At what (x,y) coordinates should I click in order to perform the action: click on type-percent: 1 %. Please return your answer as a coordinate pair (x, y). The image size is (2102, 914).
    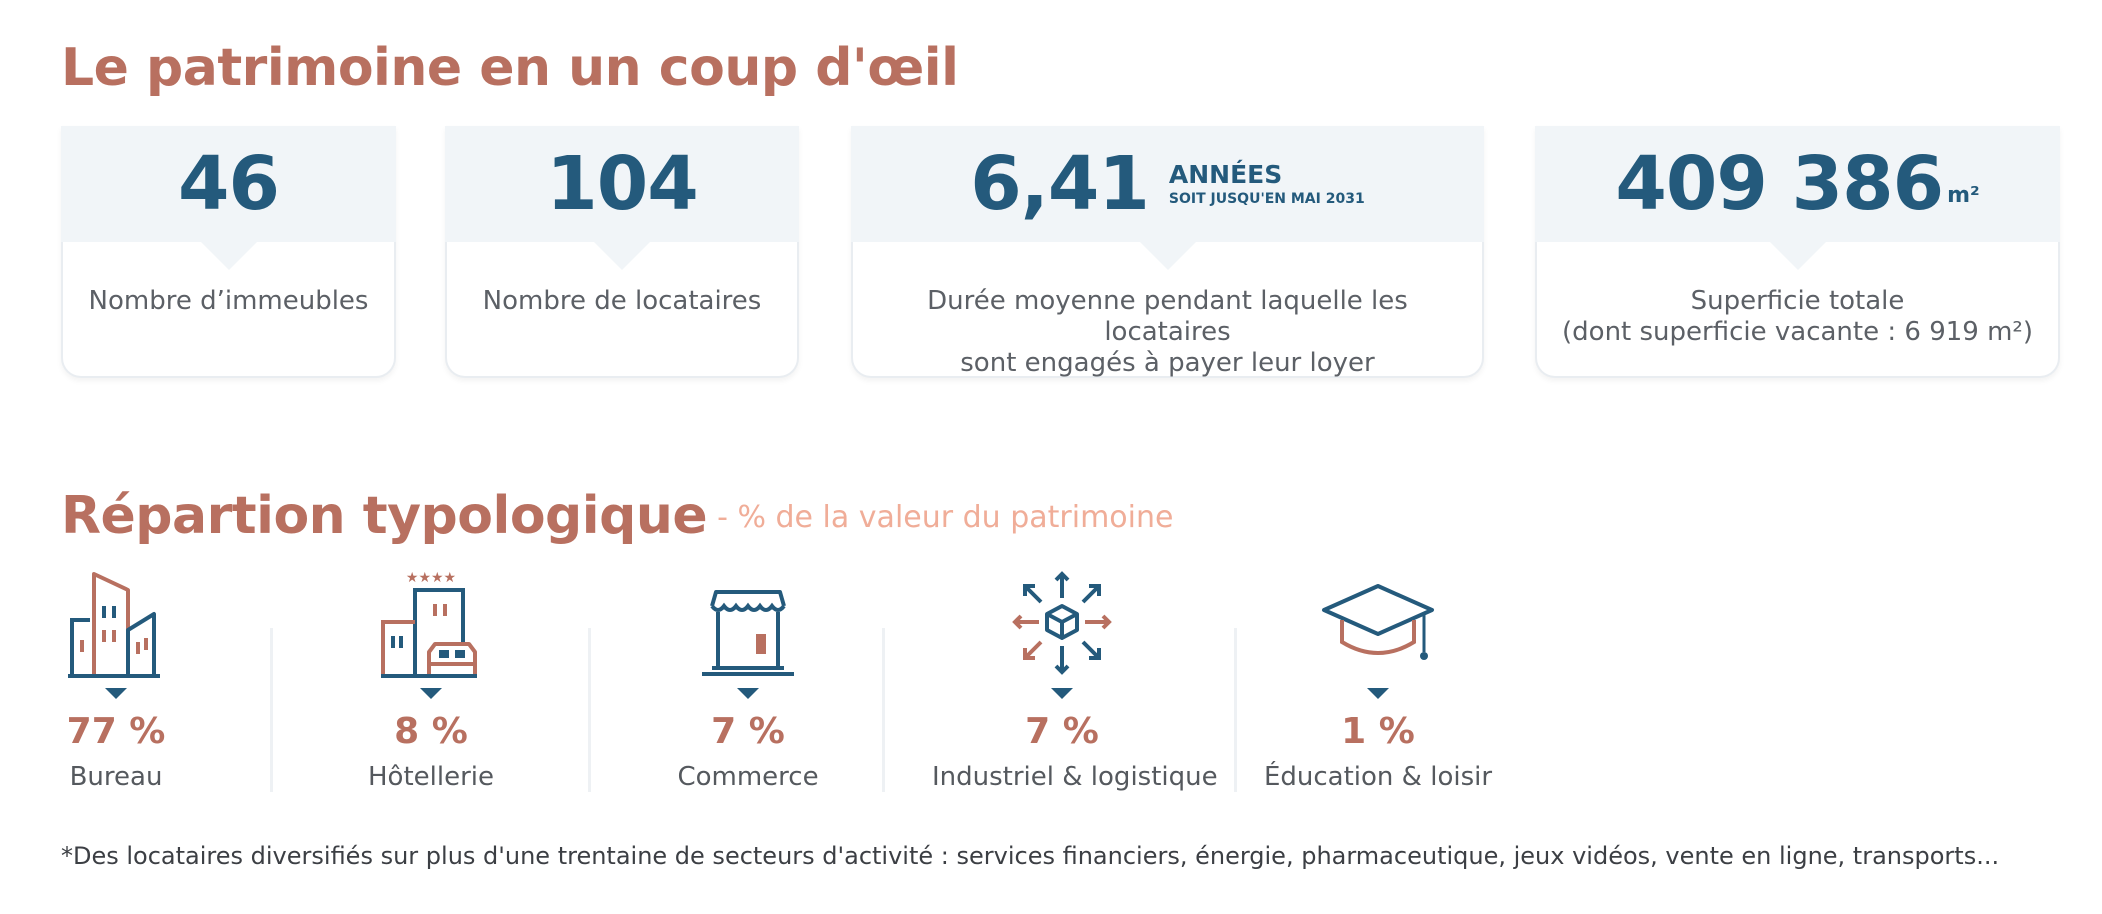
    Looking at the image, I should click on (1378, 731).